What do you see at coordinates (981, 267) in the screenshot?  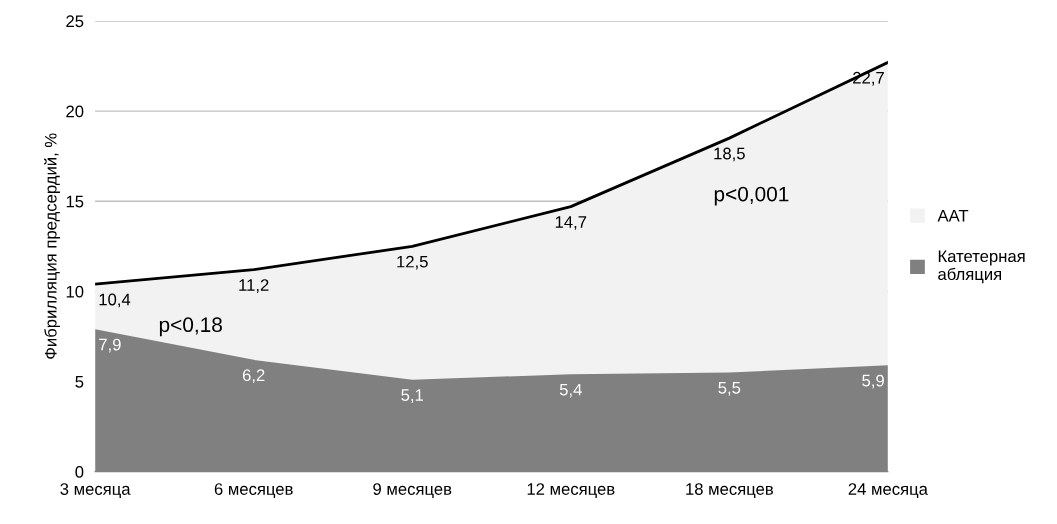 I see `legend-label: Катетерная абляция` at bounding box center [981, 267].